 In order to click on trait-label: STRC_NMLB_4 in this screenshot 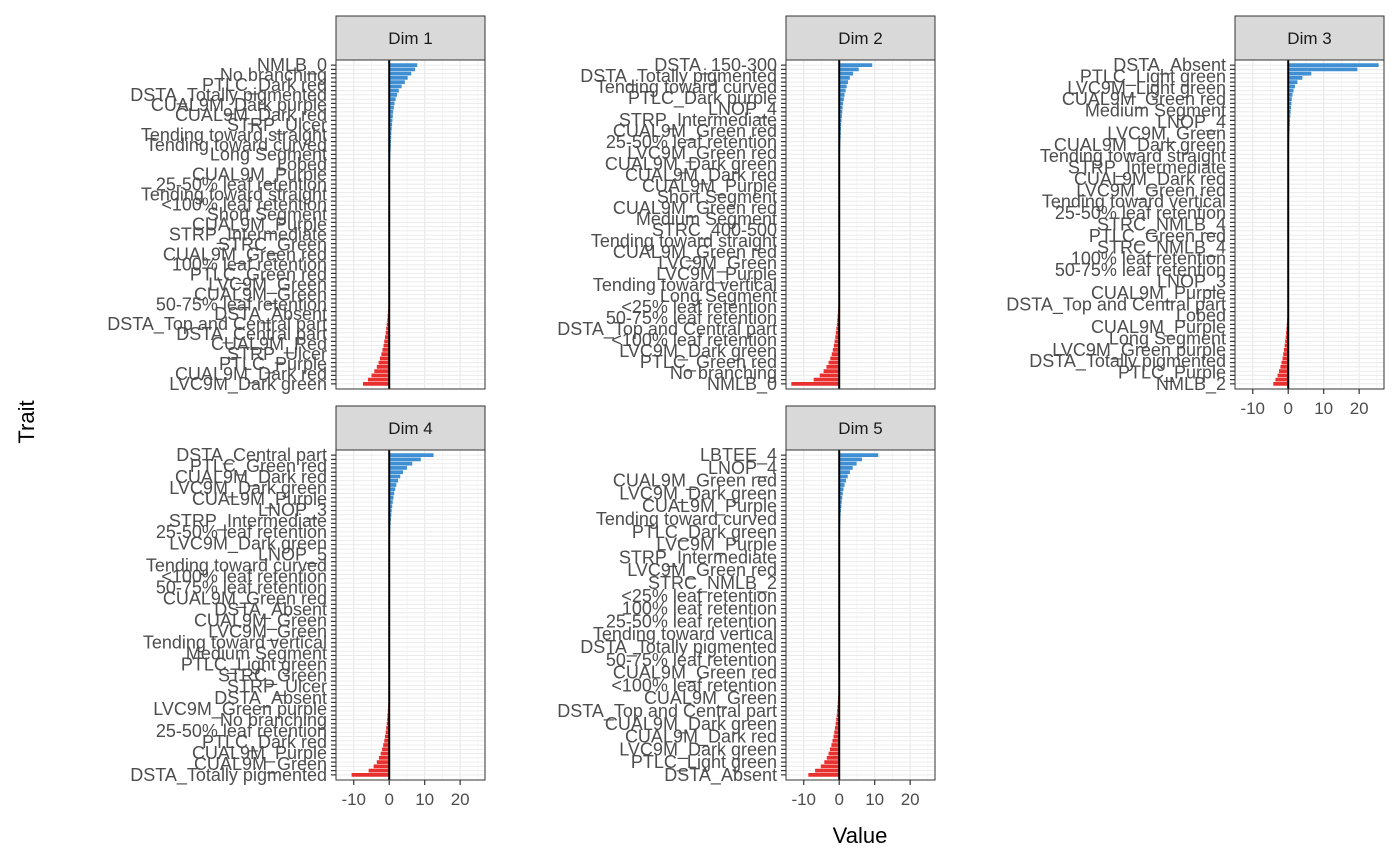, I will do `click(1161, 247)`.